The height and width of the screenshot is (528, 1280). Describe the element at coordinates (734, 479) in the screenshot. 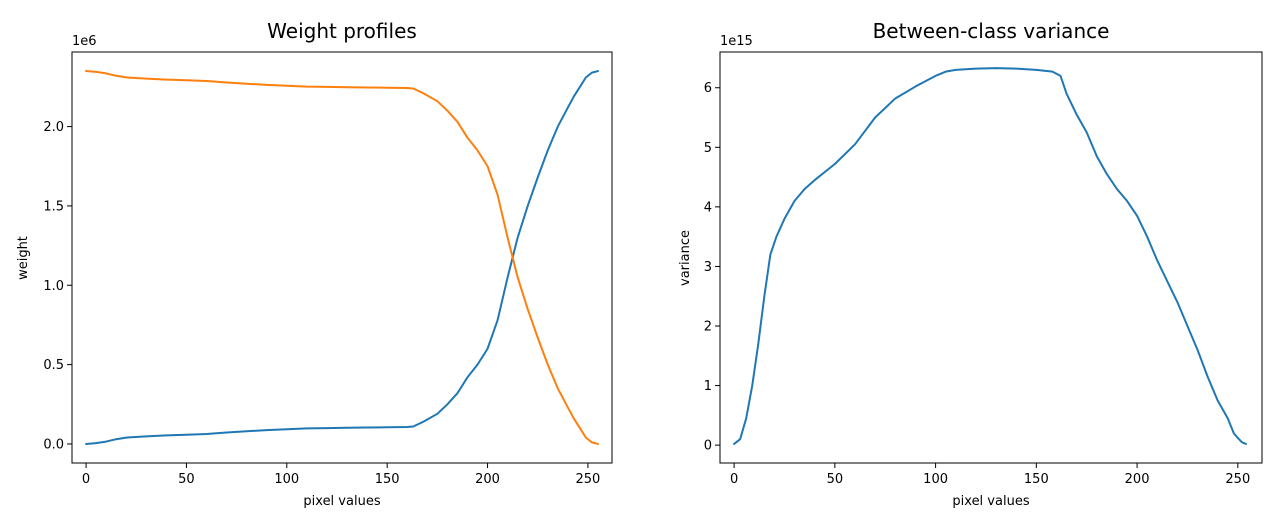

I see `variance-x-tick-label: 0` at that location.